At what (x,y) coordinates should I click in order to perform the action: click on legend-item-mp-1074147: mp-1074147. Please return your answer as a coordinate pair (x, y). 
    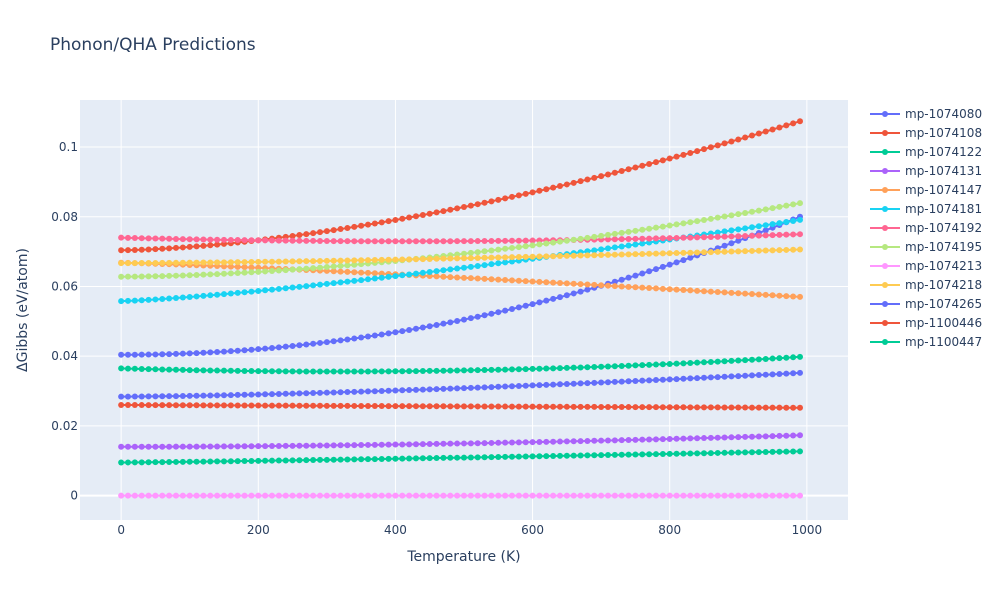
    Looking at the image, I should click on (926, 190).